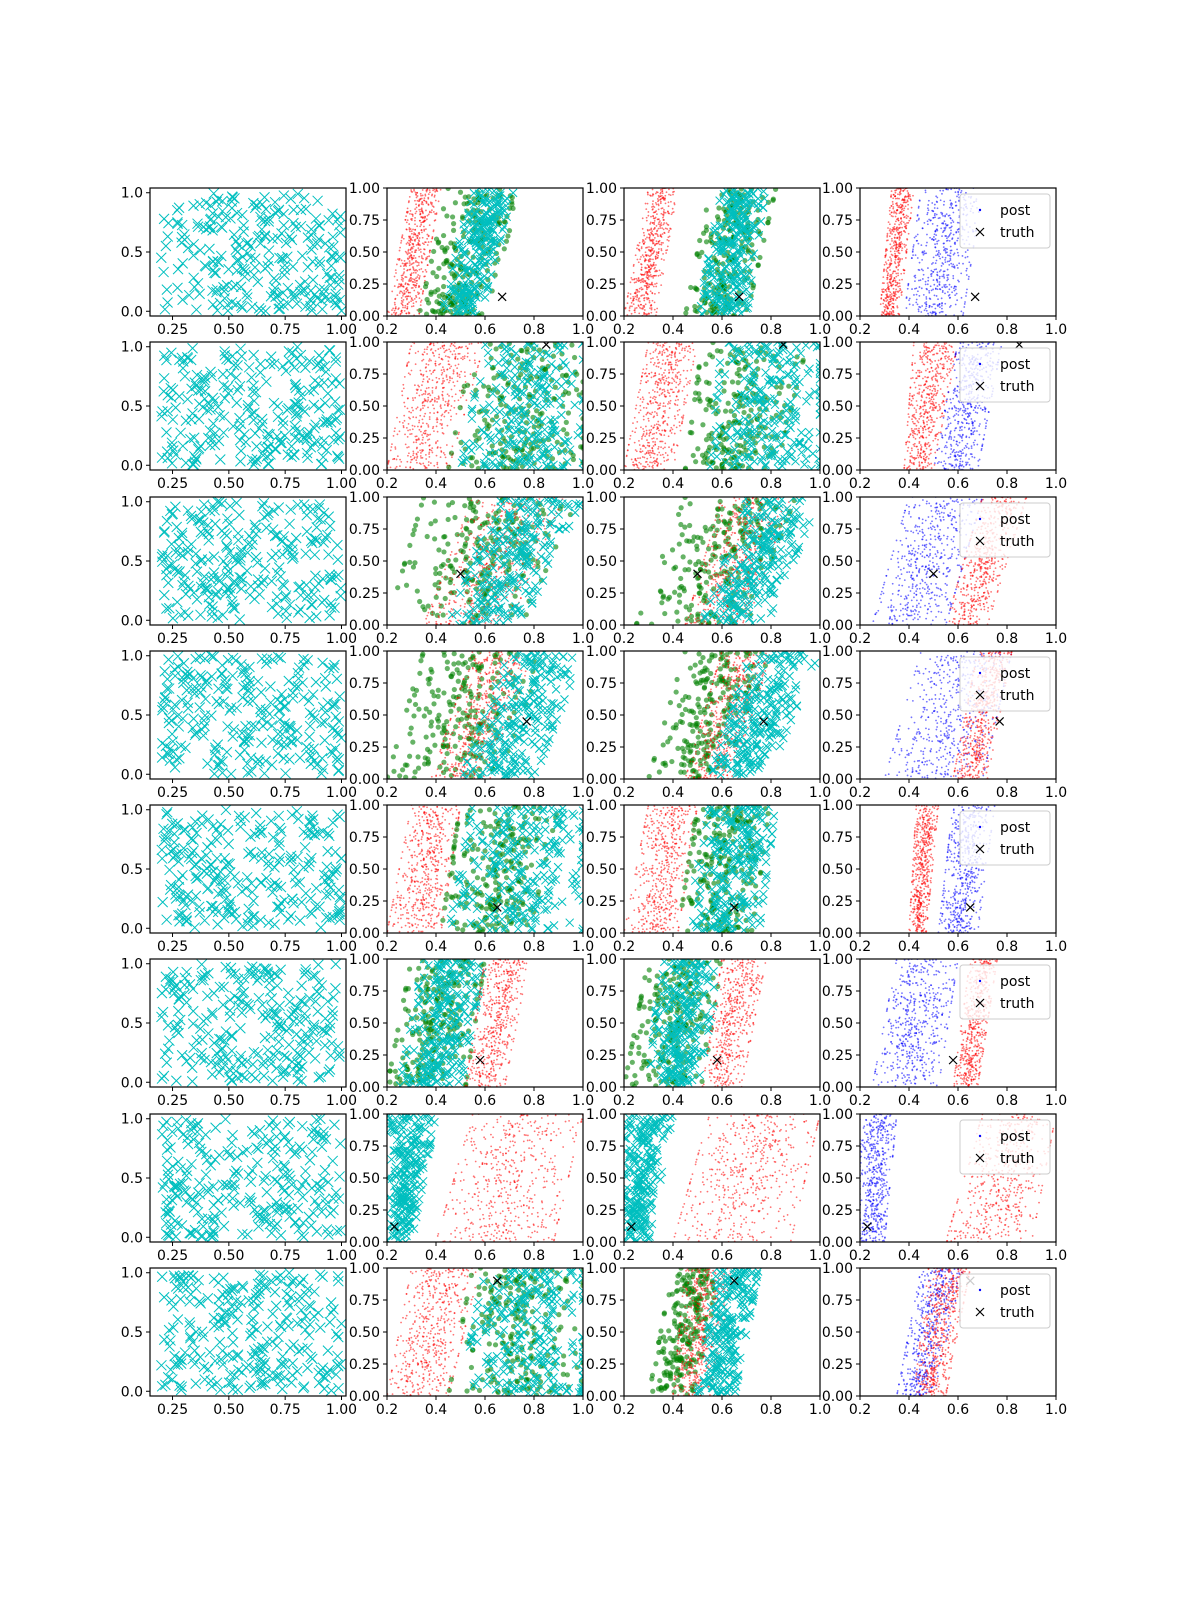 The height and width of the screenshot is (1600, 1200). I want to click on legend-truth-marker, so click(980, 232).